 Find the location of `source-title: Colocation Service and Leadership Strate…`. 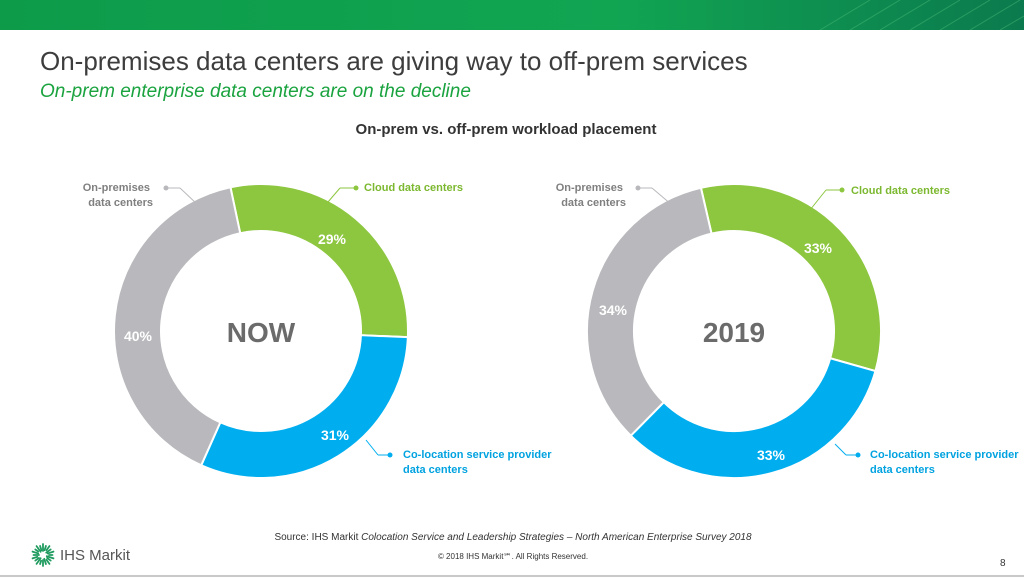

source-title: Colocation Service and Leadership Strate… is located at coordinates (556, 537).